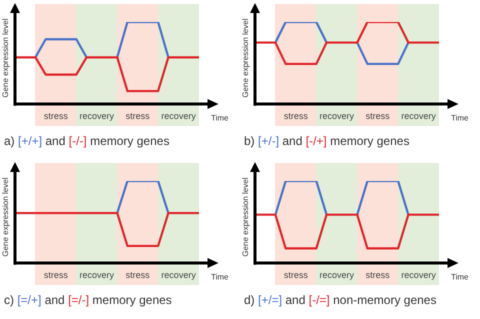  I want to click on text: a) [+/+] and [-/-] memory genes, so click(87, 141).